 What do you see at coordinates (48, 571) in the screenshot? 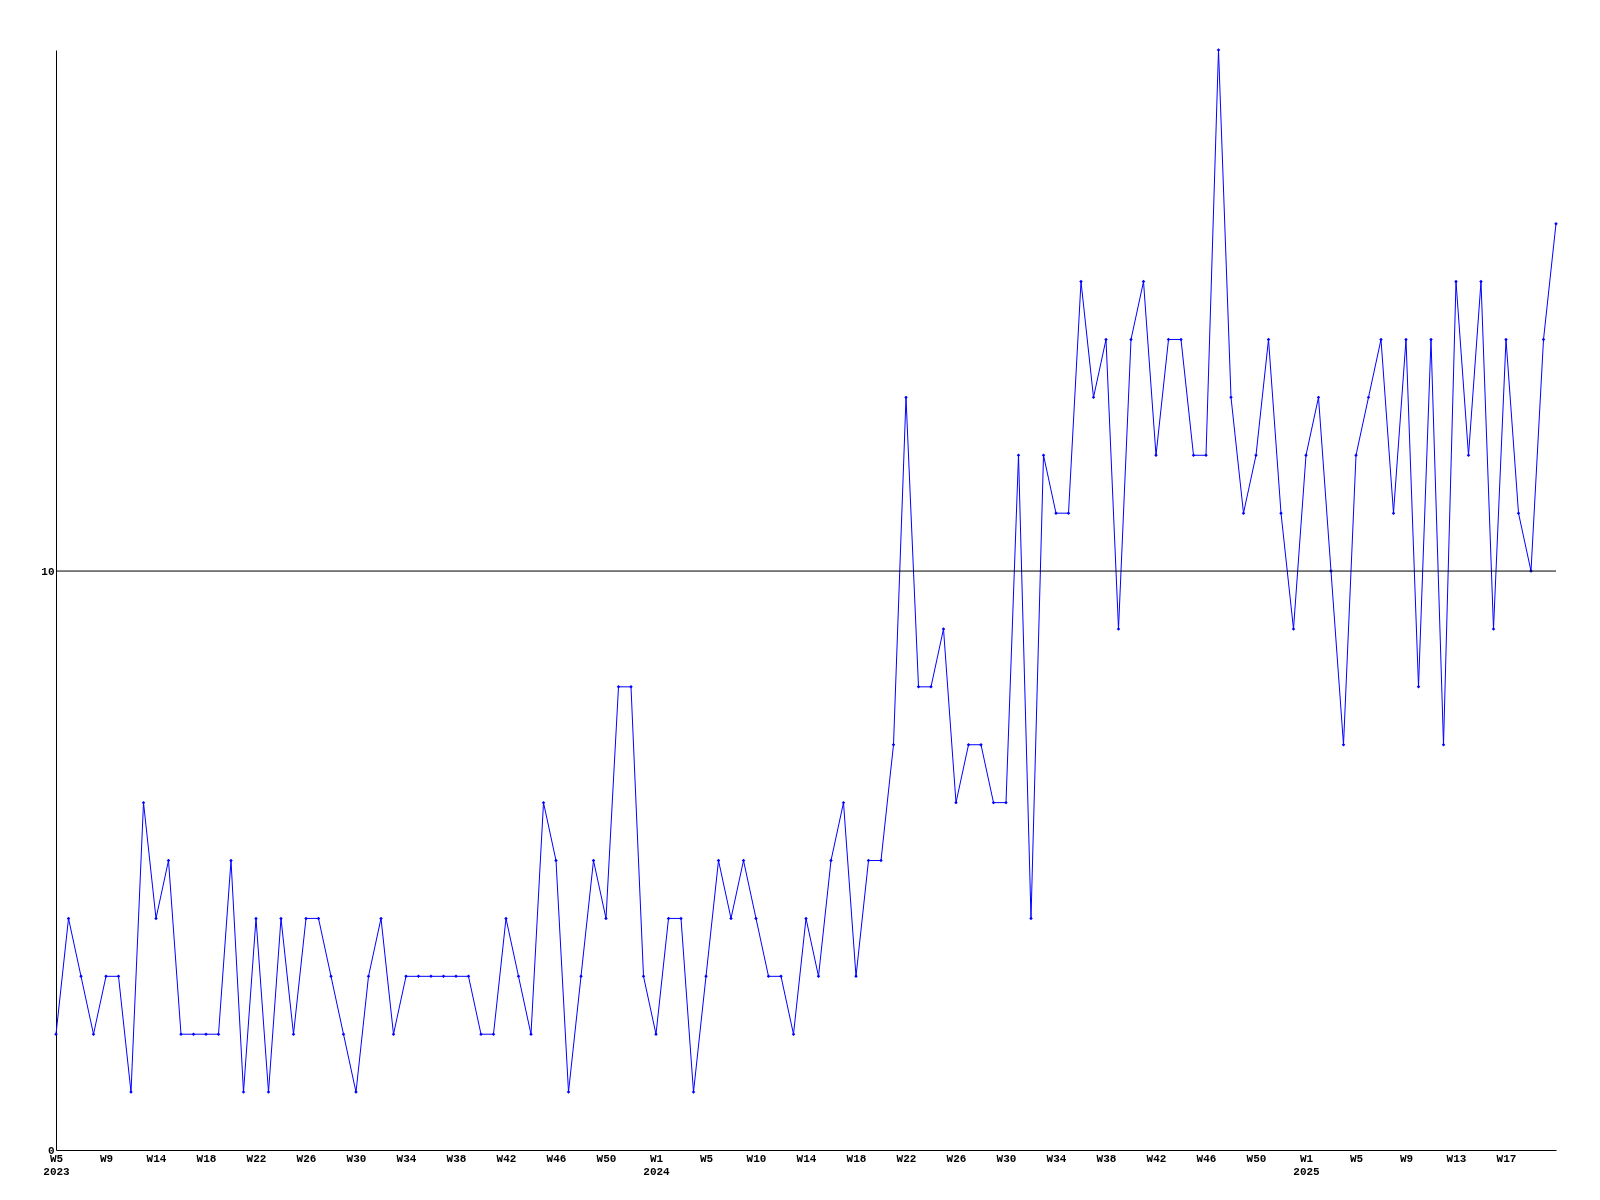
I see `y-tick-label: 10` at bounding box center [48, 571].